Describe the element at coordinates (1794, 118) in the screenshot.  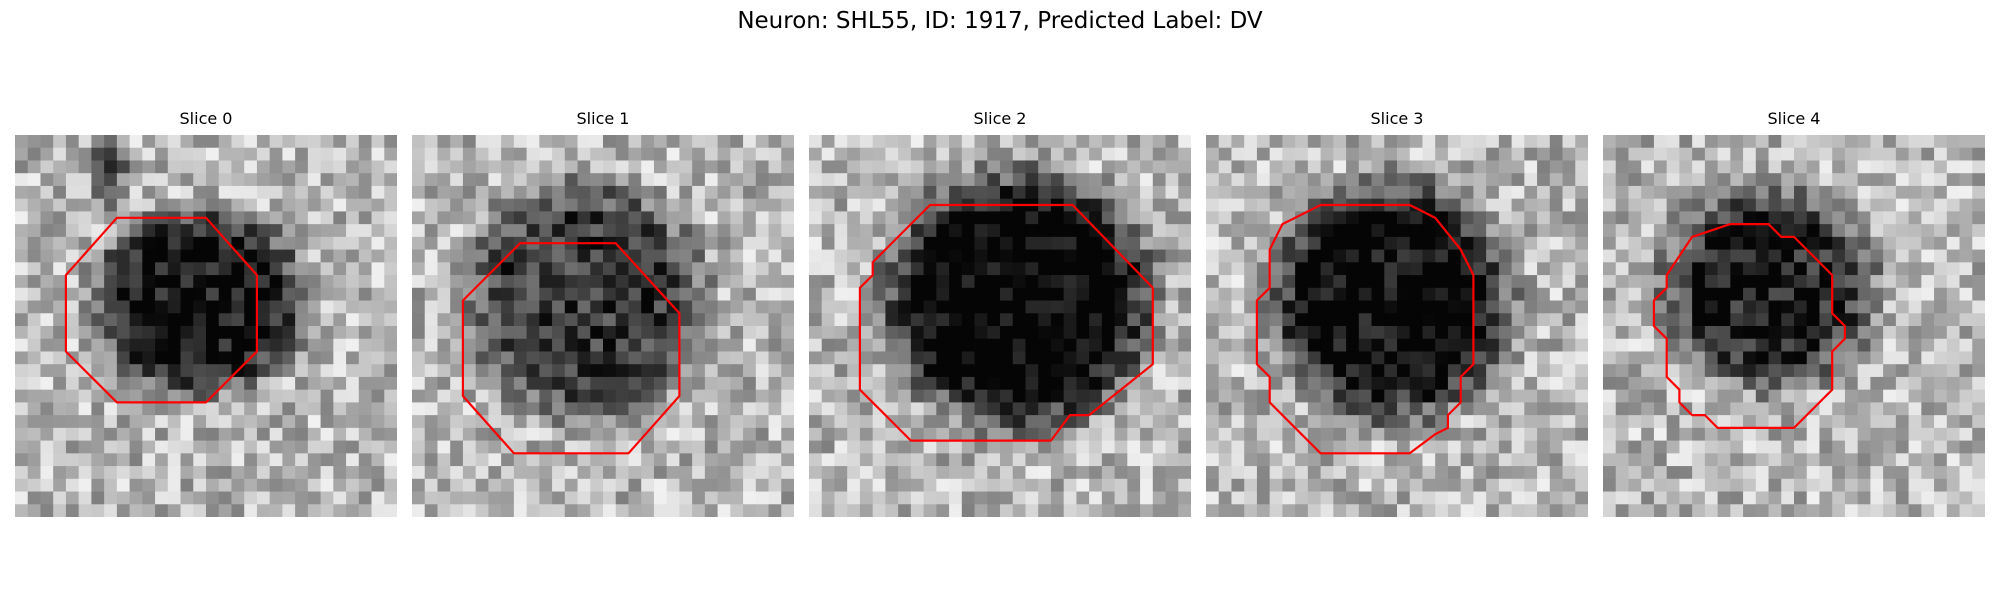
I see `slice-title: Slice 4` at that location.